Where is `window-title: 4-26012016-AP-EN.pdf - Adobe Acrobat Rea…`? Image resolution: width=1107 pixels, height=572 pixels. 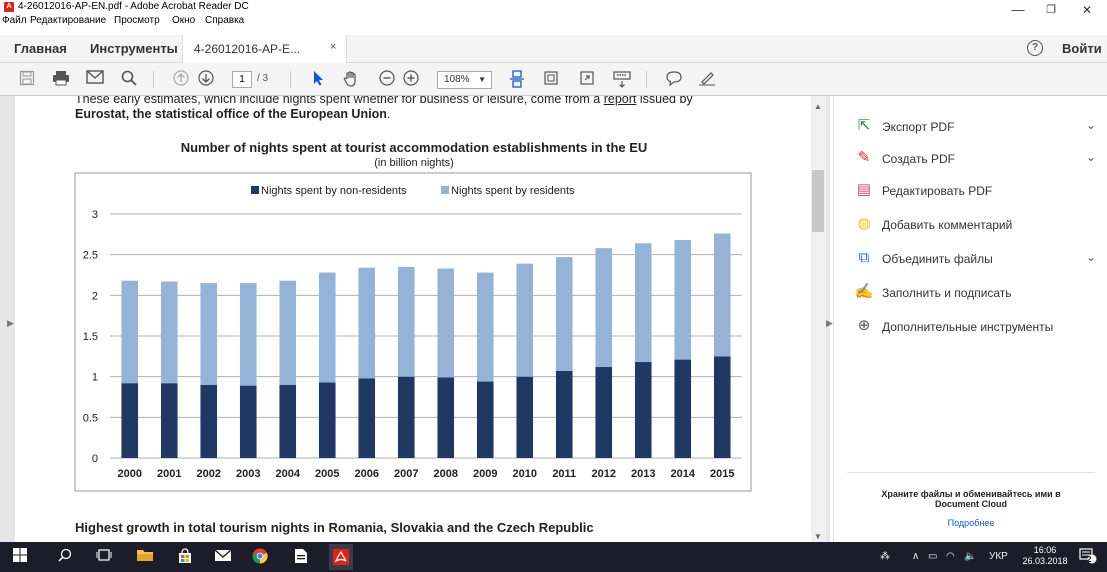 window-title: 4-26012016-AP-EN.pdf - Adobe Acrobat Rea… is located at coordinates (133, 6).